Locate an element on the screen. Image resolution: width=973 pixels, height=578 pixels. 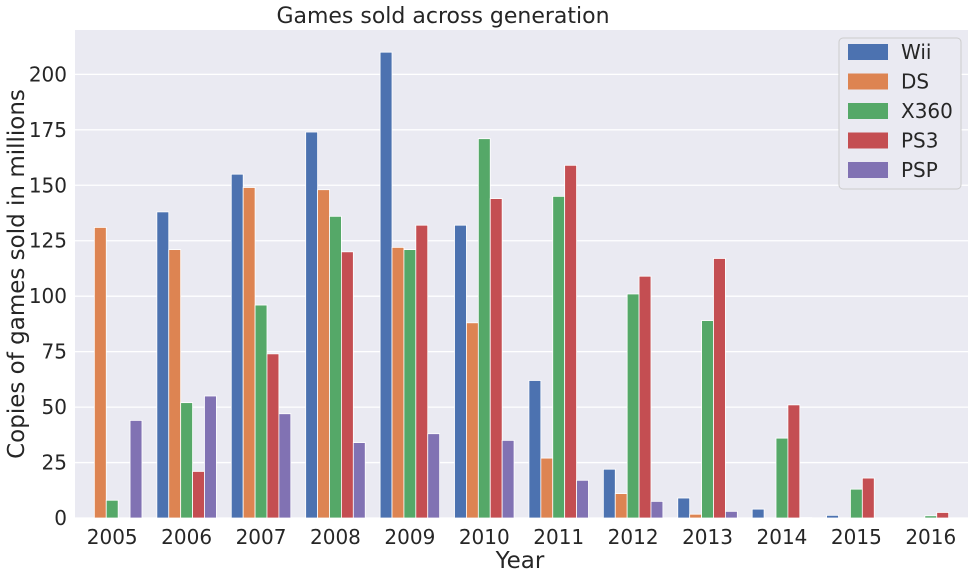
bar-ps3-2016 is located at coordinates (943, 515).